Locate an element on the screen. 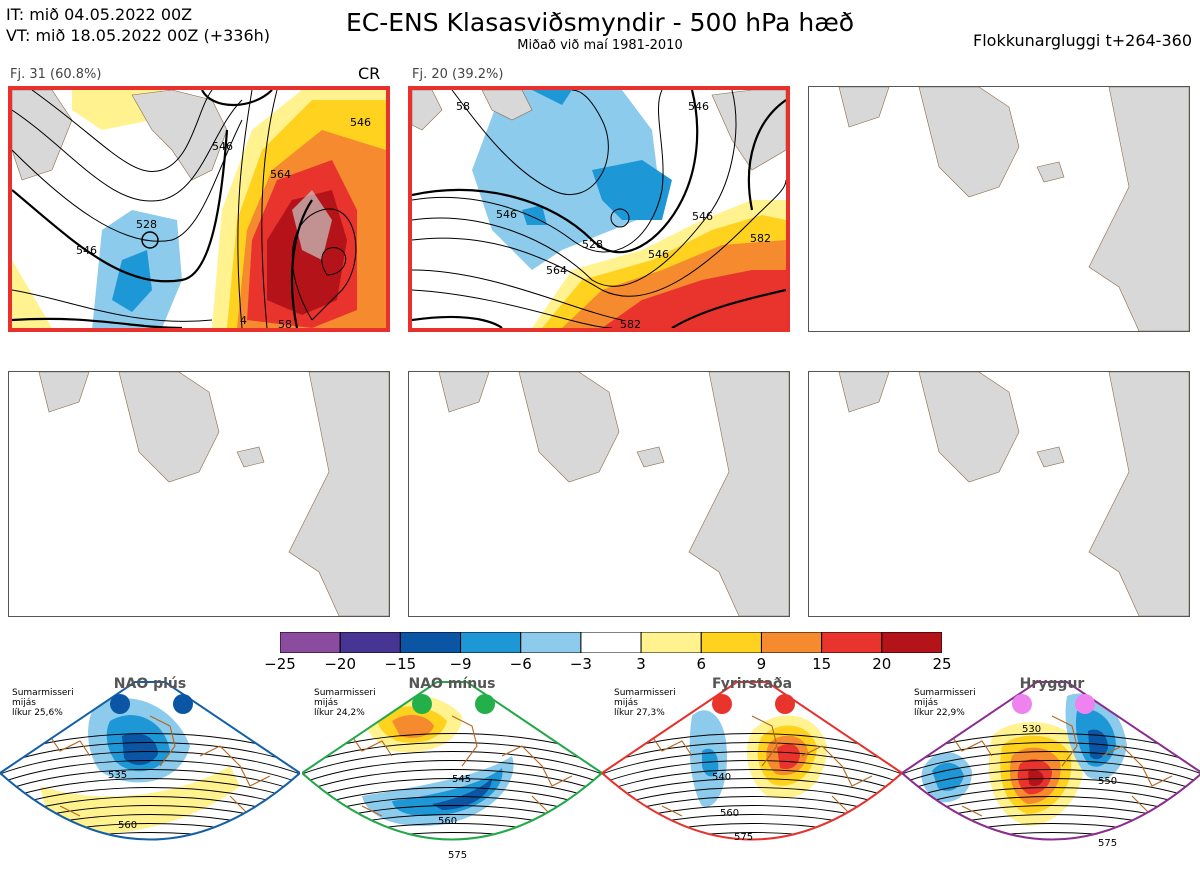  cluster-2-contour-label: 58 is located at coordinates (463, 106).